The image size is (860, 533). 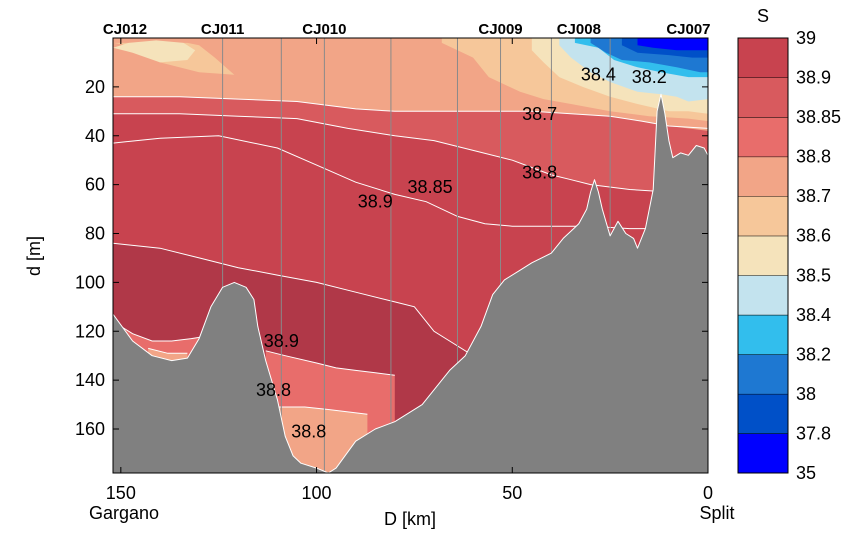 What do you see at coordinates (716, 513) in the screenshot?
I see `x-end-label-right: Split` at bounding box center [716, 513].